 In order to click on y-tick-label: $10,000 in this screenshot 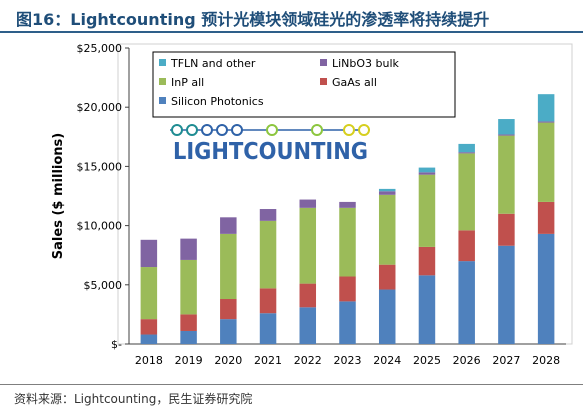, I will do `click(100, 226)`.